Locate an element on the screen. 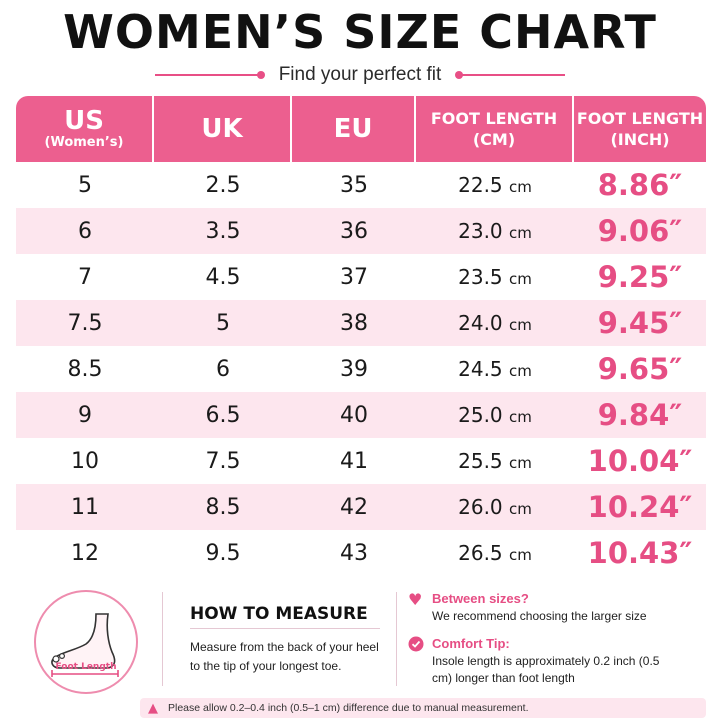  cell-cm-value: 25.5 is located at coordinates (480, 461).